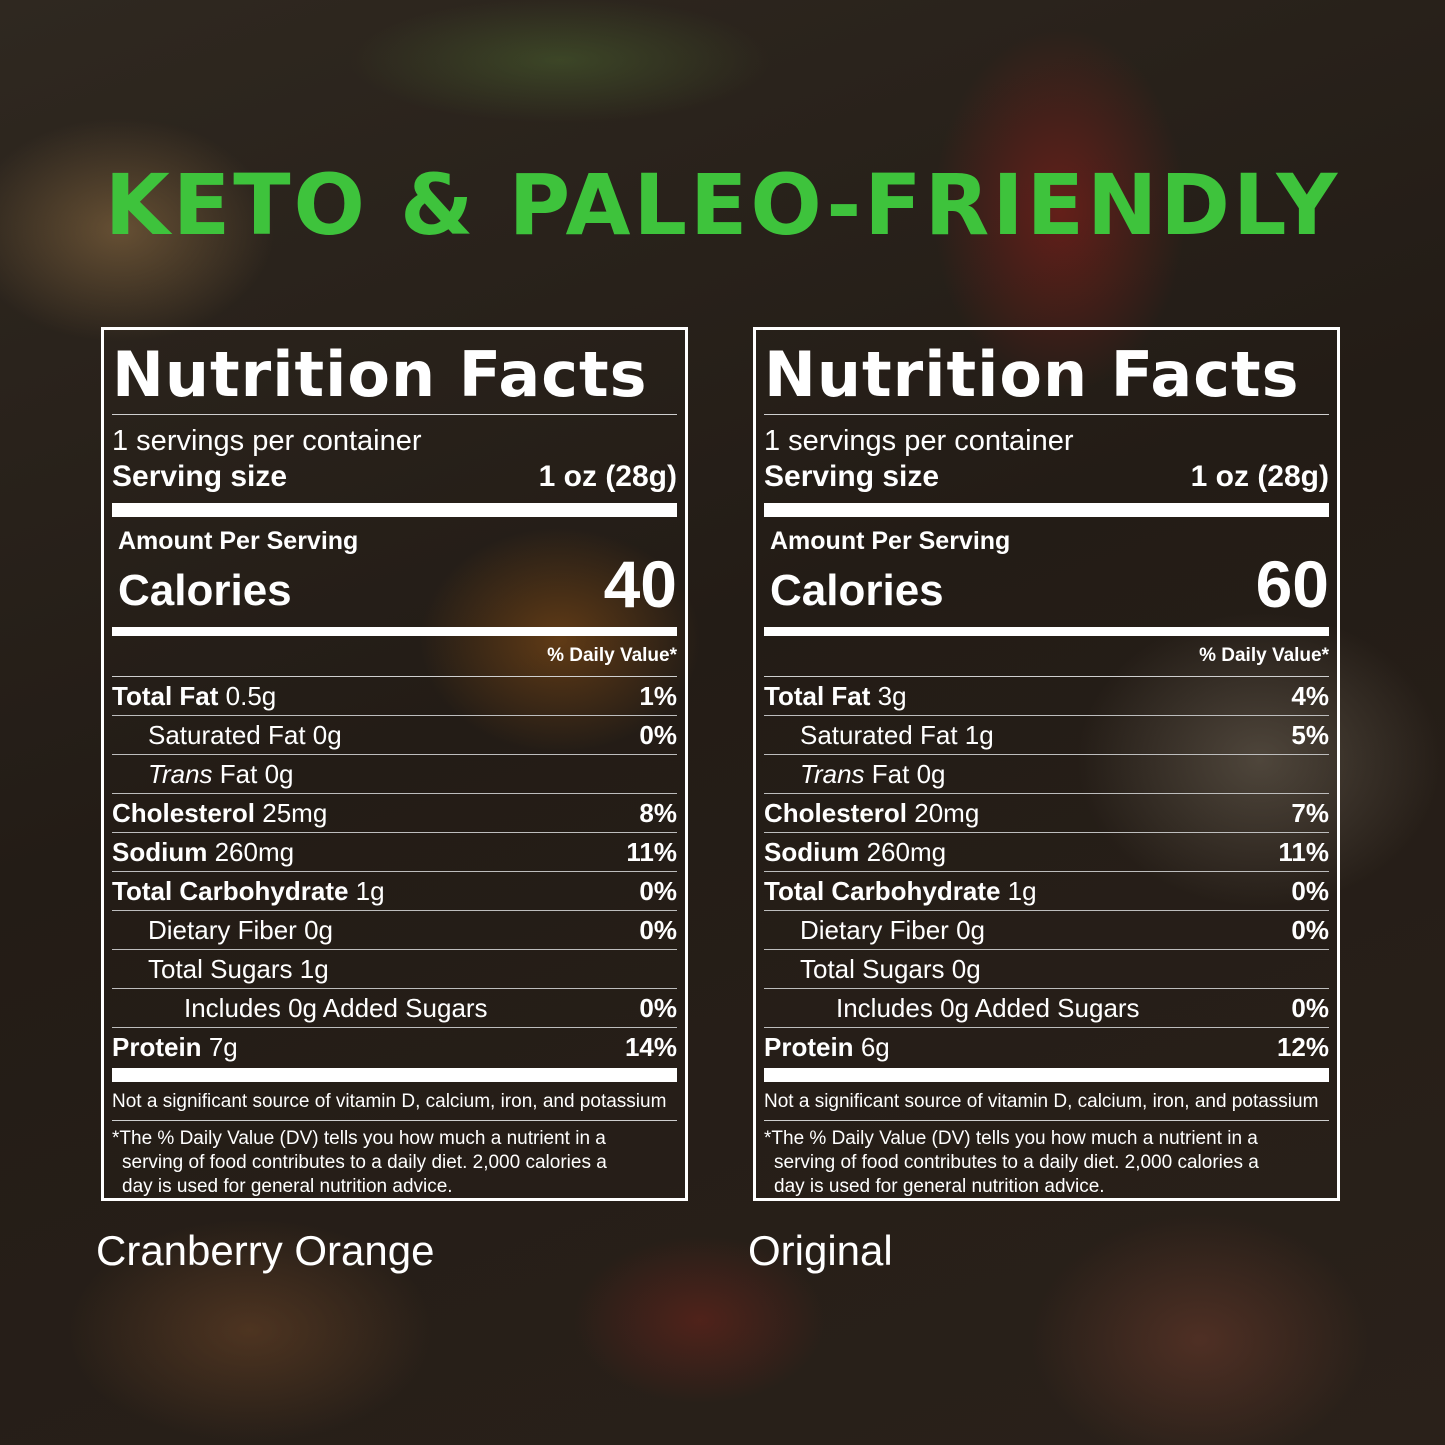 This screenshot has height=1445, width=1445. What do you see at coordinates (809, 1046) in the screenshot?
I see `nutrient-label: Protein` at bounding box center [809, 1046].